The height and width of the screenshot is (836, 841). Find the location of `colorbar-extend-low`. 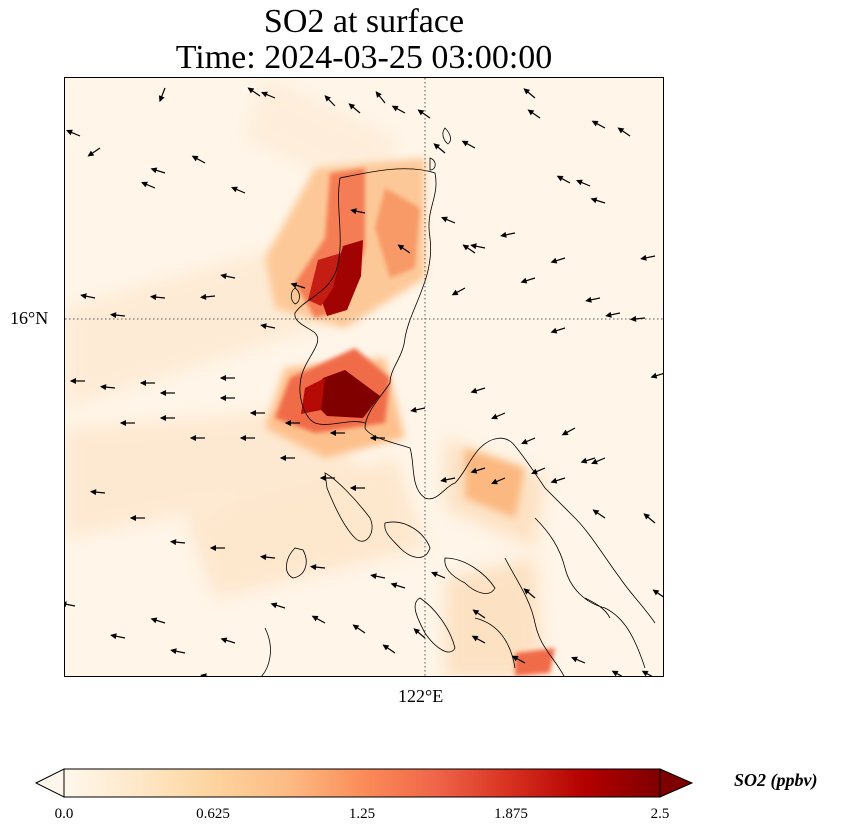

colorbar-extend-low is located at coordinates (49, 783).